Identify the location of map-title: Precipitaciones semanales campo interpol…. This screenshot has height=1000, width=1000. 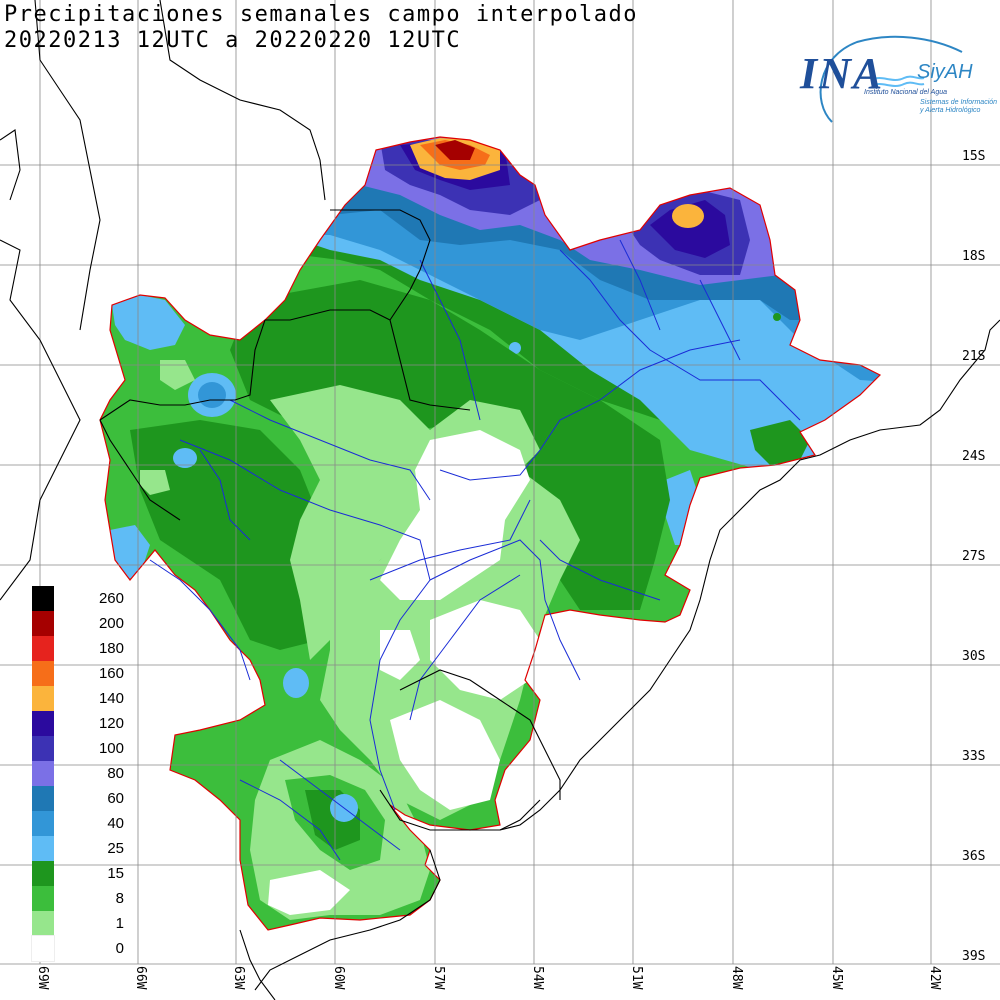
(321, 14).